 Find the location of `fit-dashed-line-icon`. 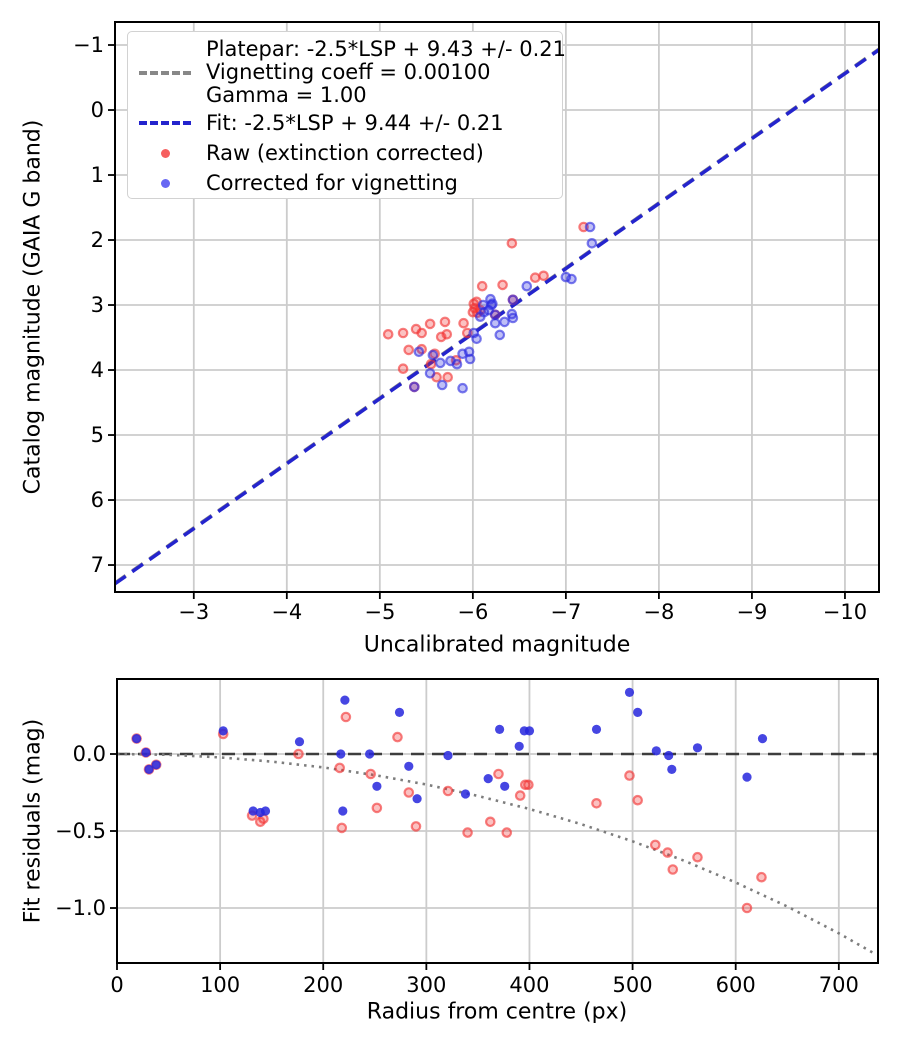

fit-dashed-line-icon is located at coordinates (165, 123).